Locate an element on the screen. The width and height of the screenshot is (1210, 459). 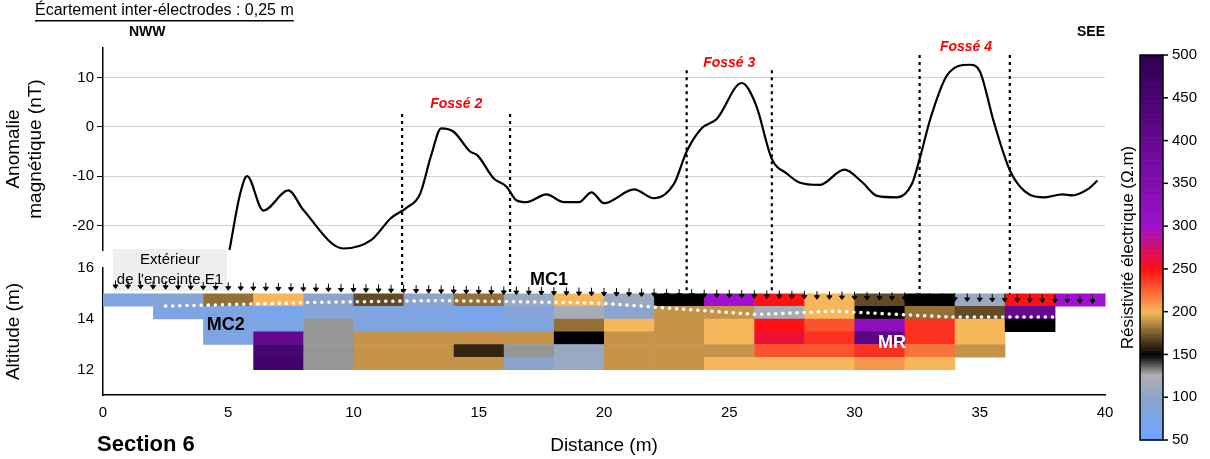
x-tick-label: 0 is located at coordinates (103, 412).